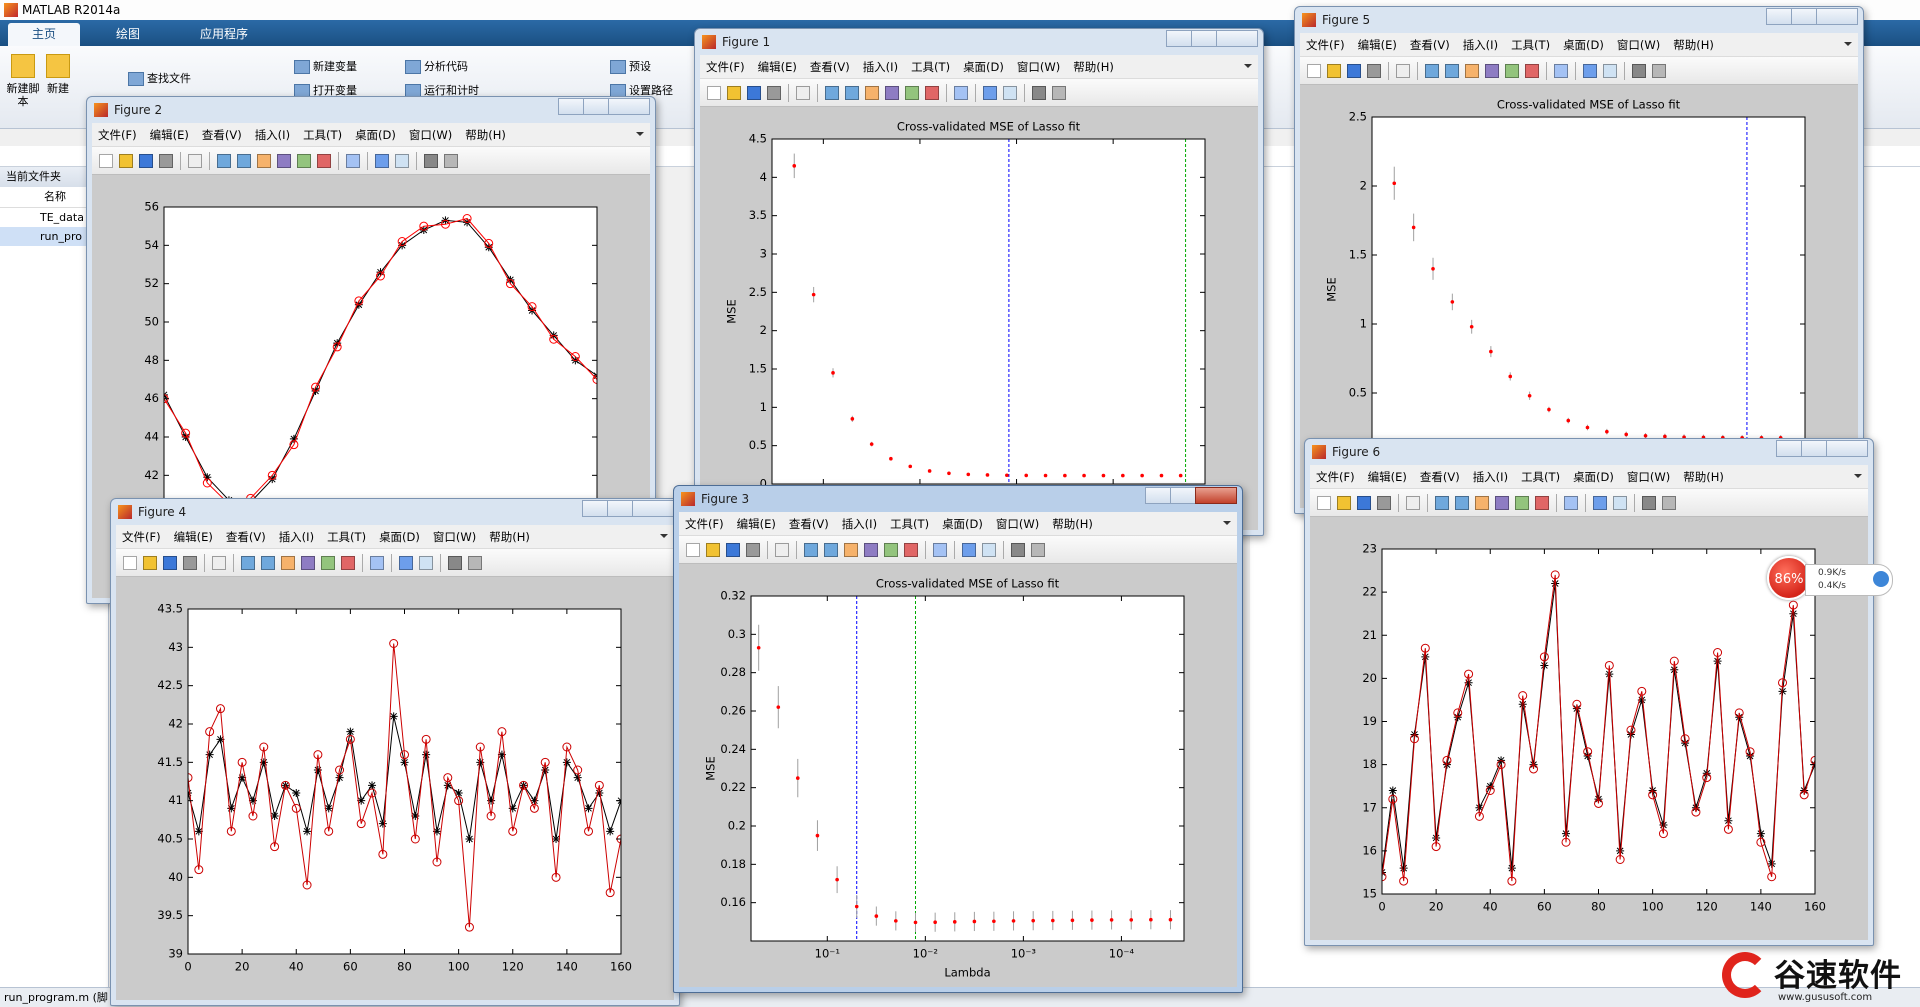 Image resolution: width=1920 pixels, height=1007 pixels. I want to click on toolstrip-button: 新建脚本, so click(23, 81).